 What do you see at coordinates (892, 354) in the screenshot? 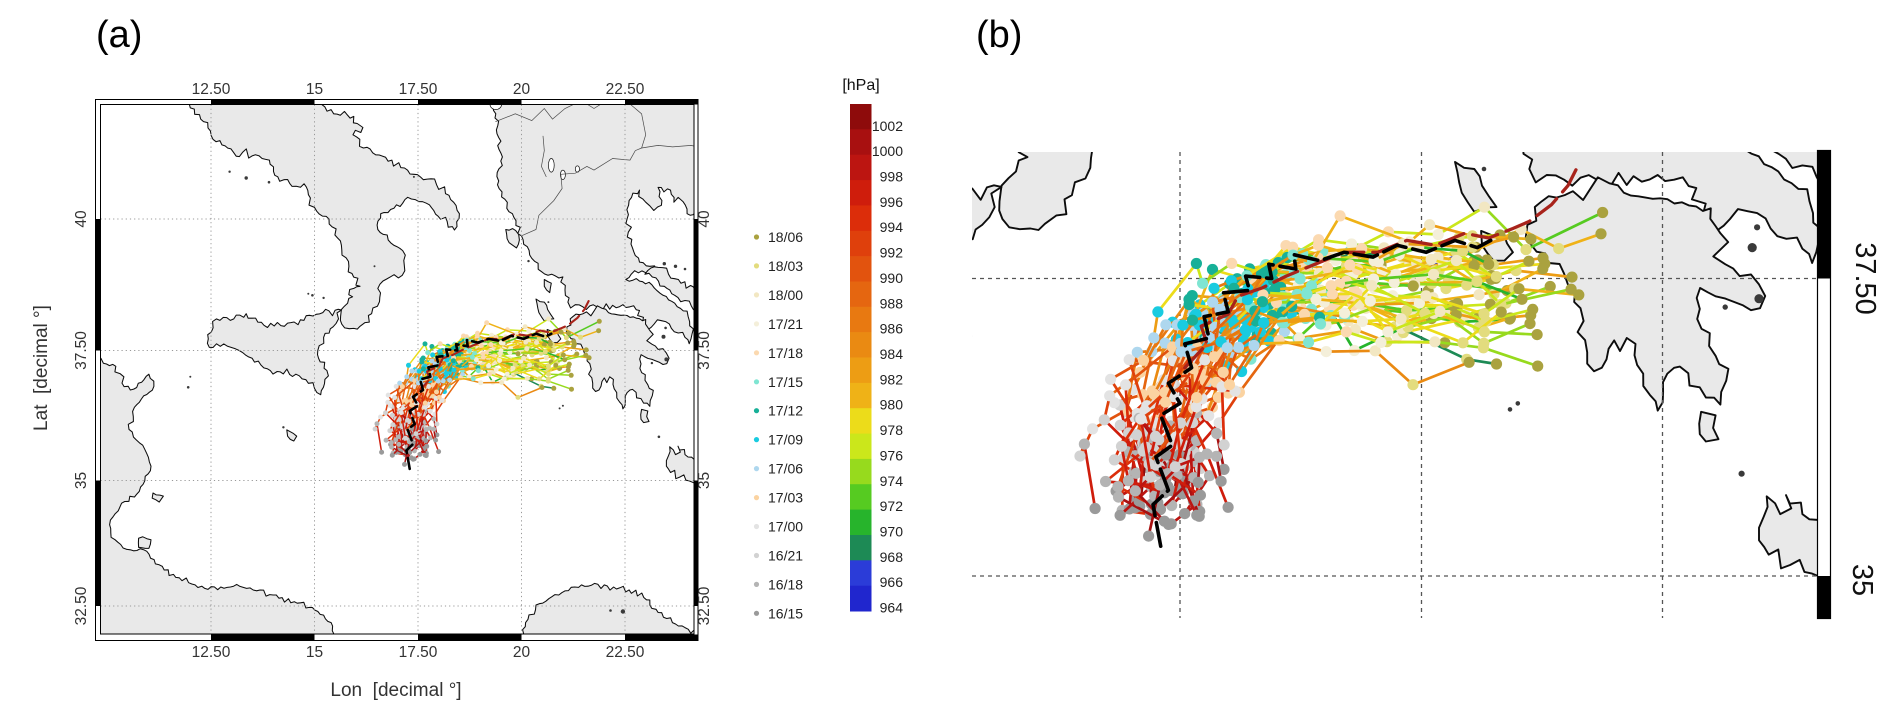
I see `svg-text: 984` at bounding box center [892, 354].